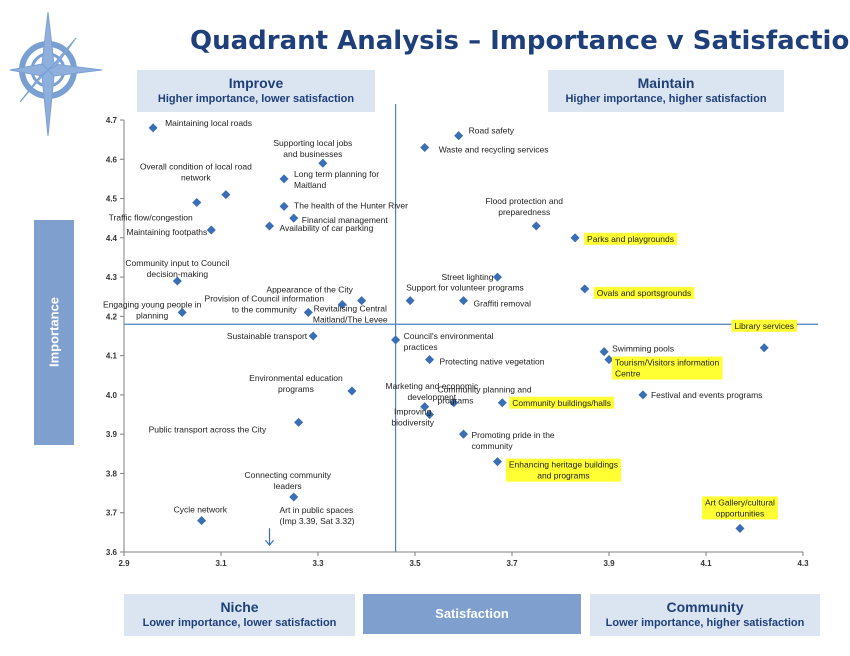  I want to click on data-point-label: Parks and playgrounds, so click(630, 239).